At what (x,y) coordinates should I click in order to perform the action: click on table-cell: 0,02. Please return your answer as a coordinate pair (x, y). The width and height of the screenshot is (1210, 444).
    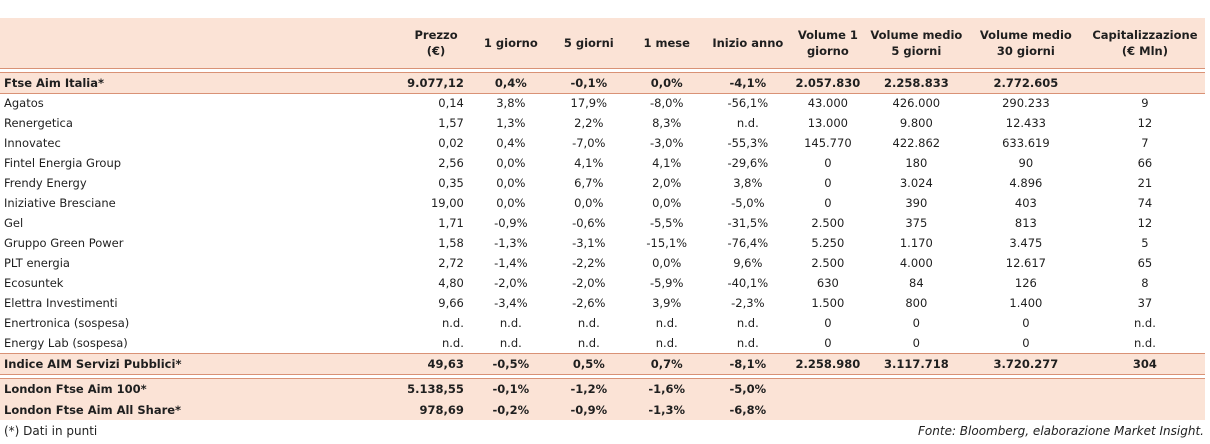
    Looking at the image, I should click on (451, 143).